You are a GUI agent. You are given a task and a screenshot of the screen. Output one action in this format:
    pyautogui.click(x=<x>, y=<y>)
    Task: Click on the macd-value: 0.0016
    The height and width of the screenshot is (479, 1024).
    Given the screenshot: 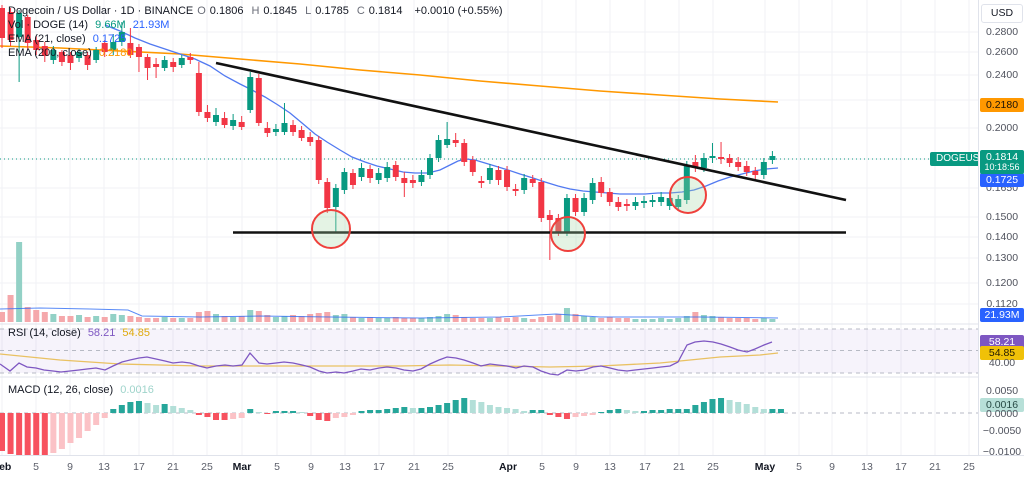 What is the action you would take?
    pyautogui.click(x=137, y=390)
    